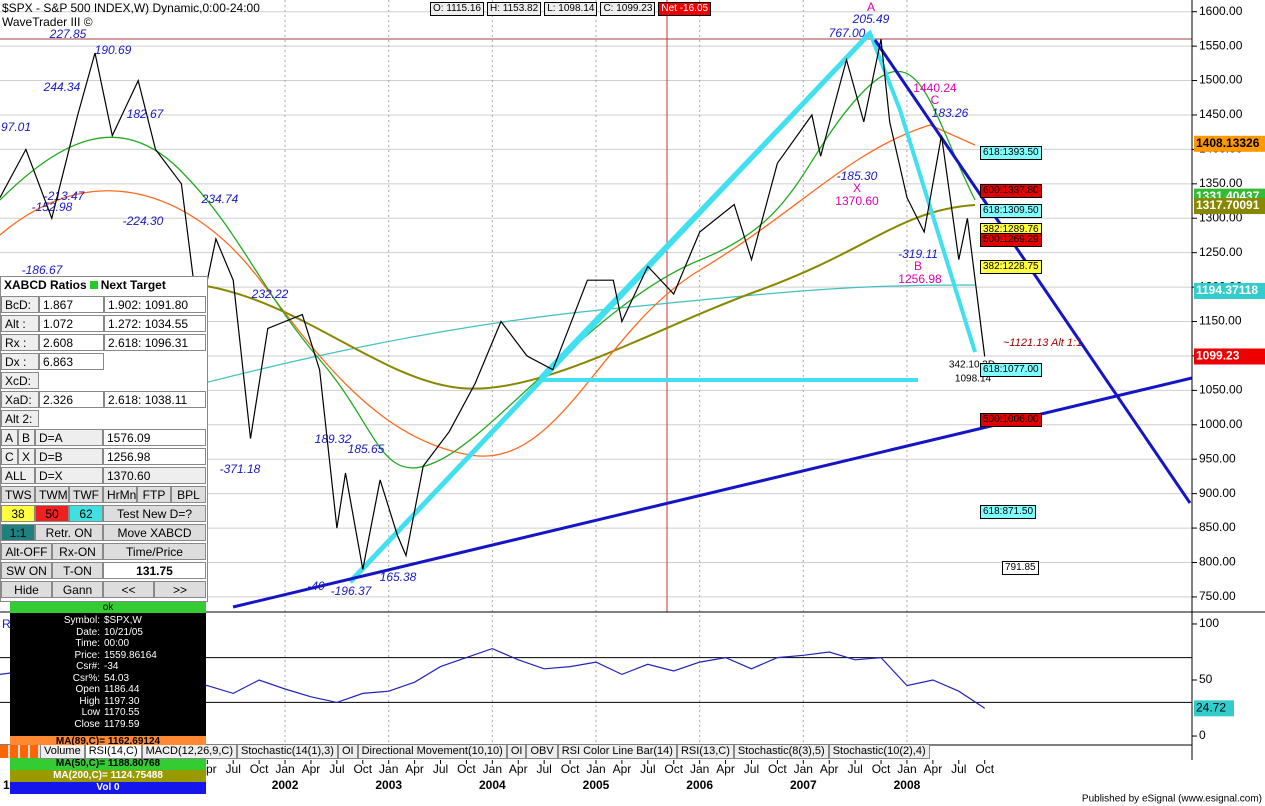 The image size is (1265, 806). I want to click on field-value: 54.03, so click(117, 678).